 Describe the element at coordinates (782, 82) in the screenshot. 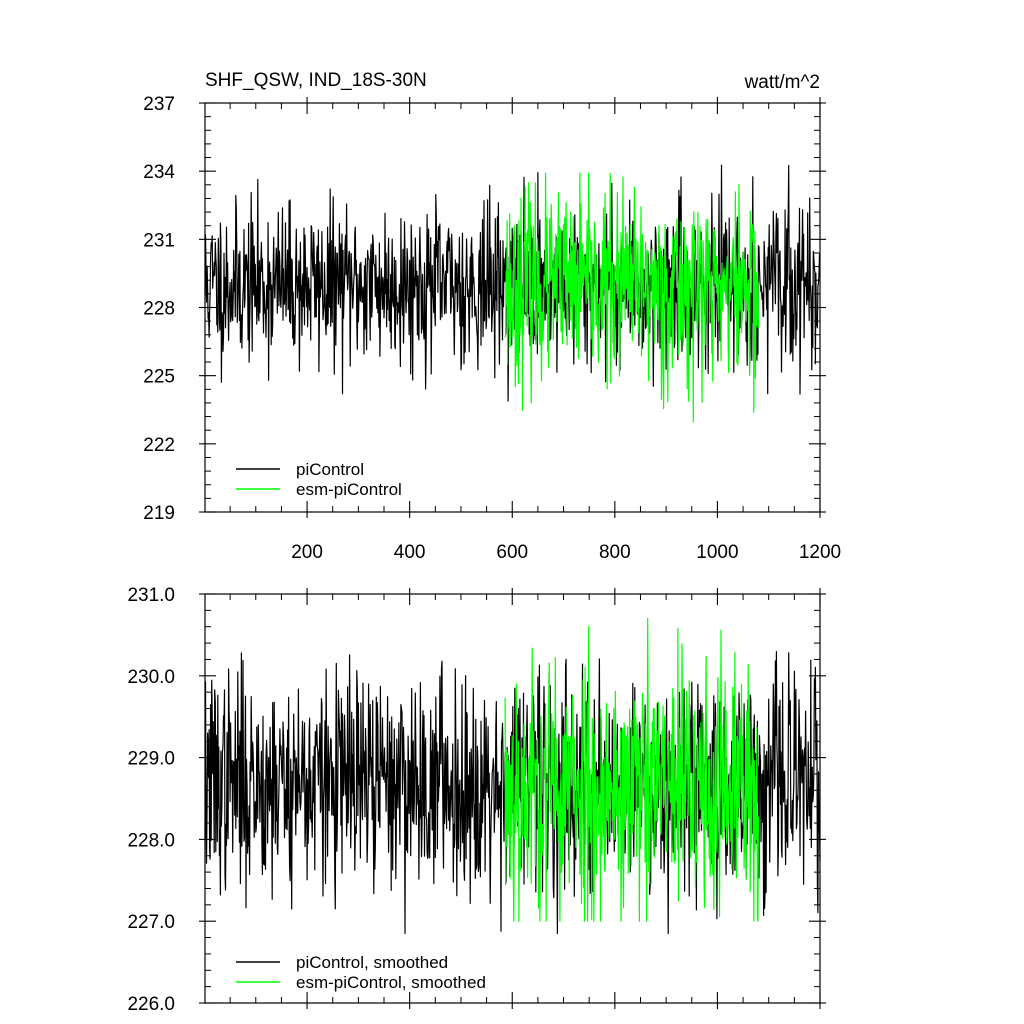

I see `top-units: watt/m^2` at that location.